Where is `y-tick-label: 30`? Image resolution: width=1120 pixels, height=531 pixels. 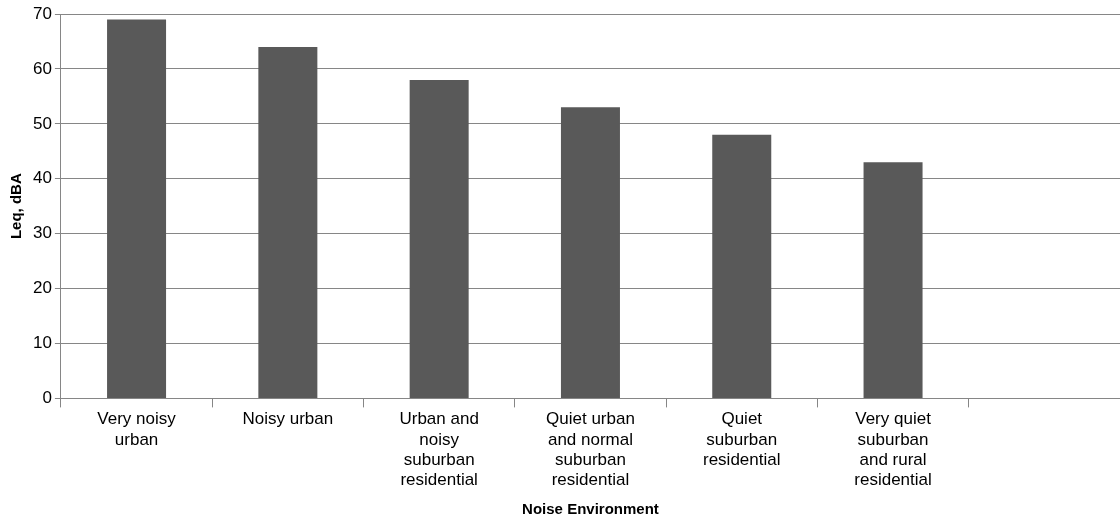 y-tick-label: 30 is located at coordinates (42, 233).